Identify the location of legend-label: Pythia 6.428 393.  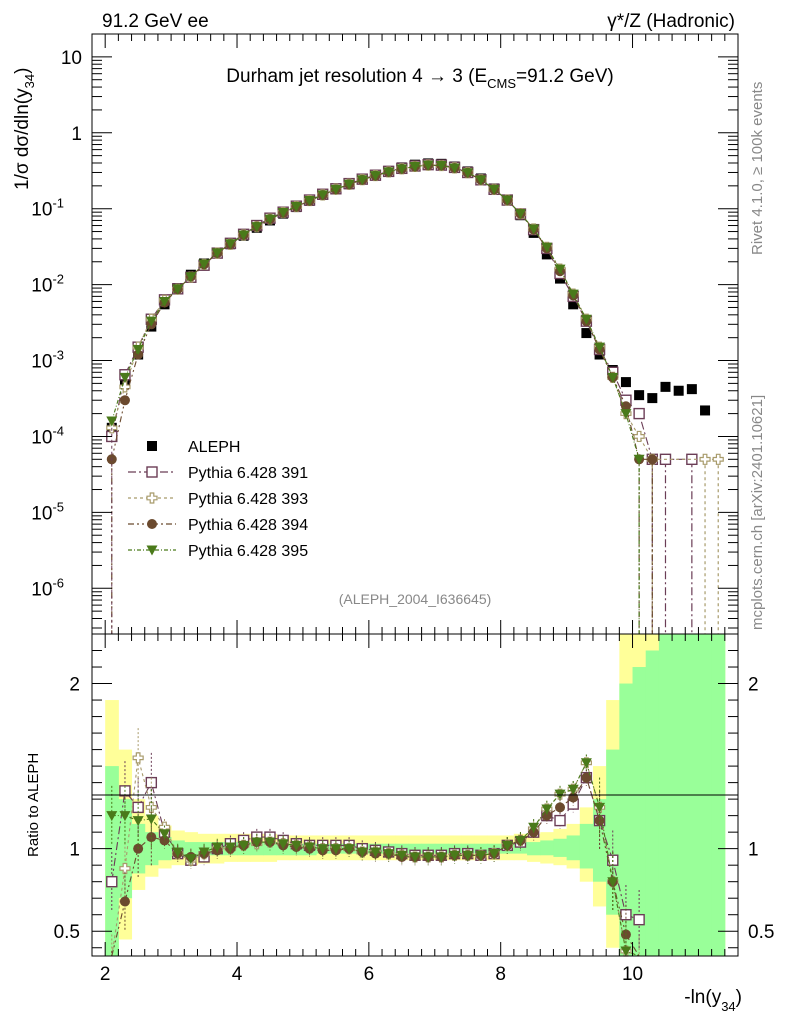
(248, 499).